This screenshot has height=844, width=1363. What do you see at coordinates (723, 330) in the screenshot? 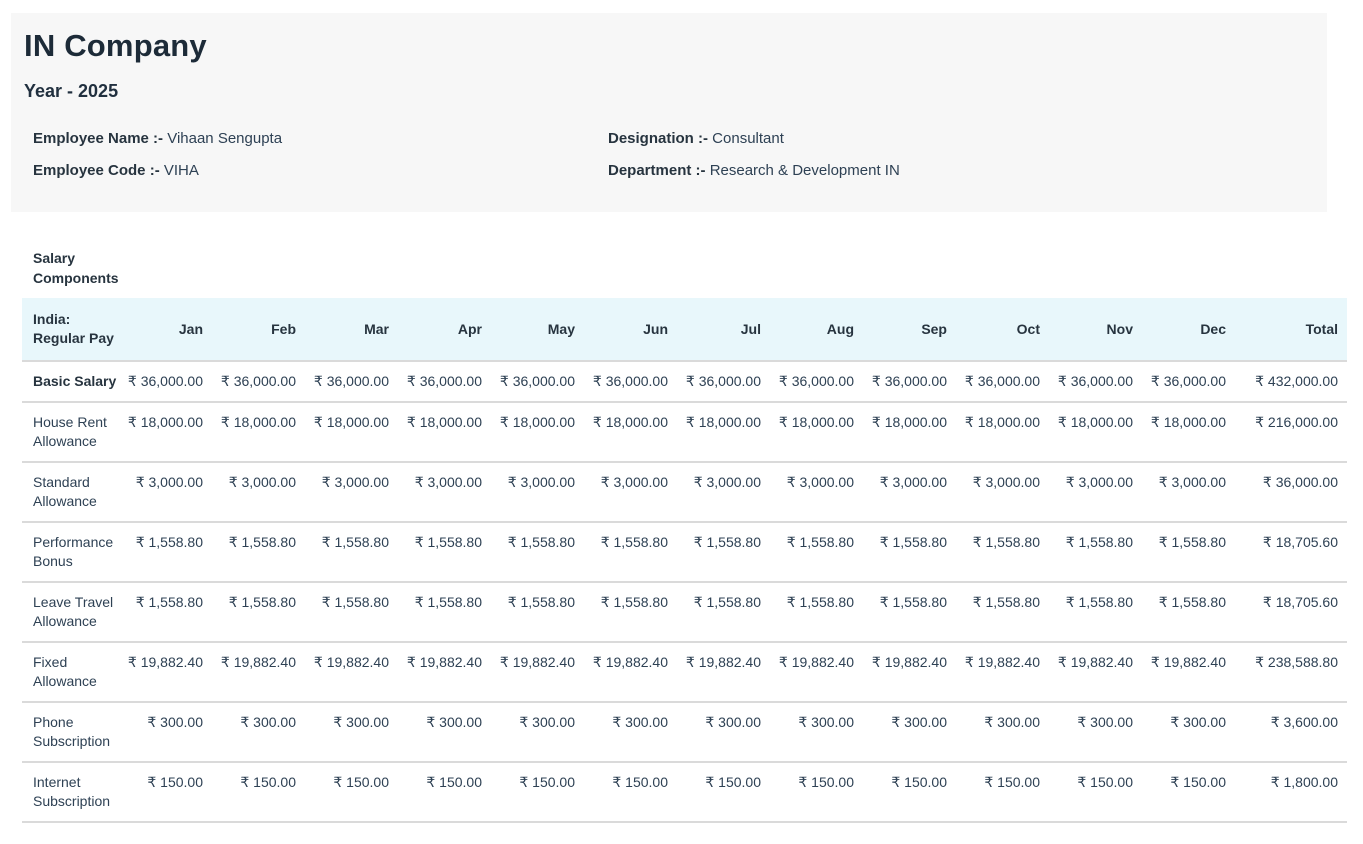
I see `column-header-jul: Jul` at bounding box center [723, 330].